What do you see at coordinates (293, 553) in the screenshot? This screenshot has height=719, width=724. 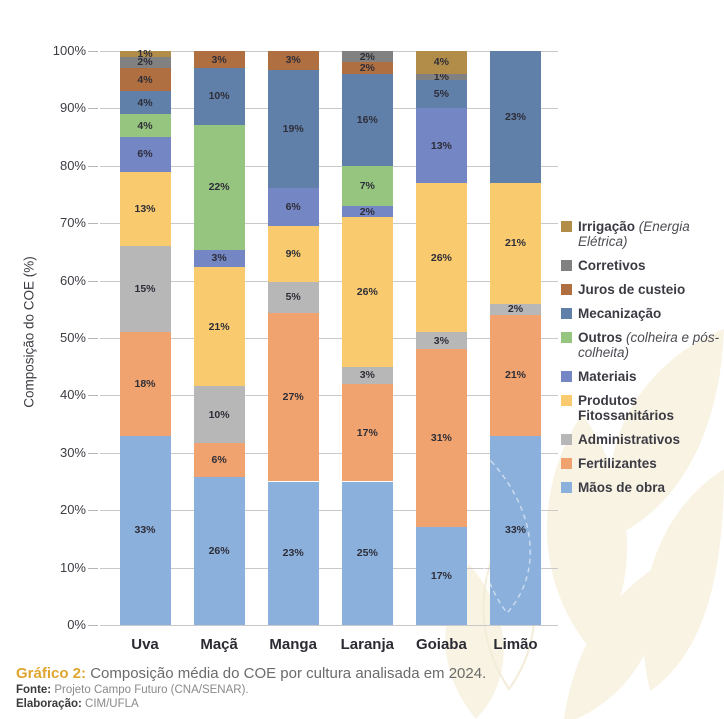 I see `bar-segment-maos-de-obra-manga` at bounding box center [293, 553].